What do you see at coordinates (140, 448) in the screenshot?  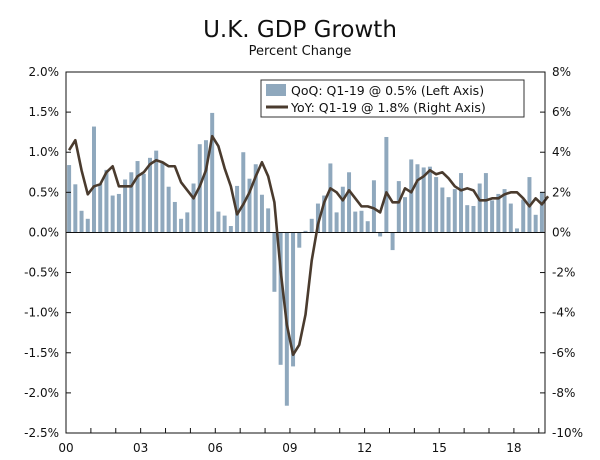 I see `x-tick-label: 03` at bounding box center [140, 448].